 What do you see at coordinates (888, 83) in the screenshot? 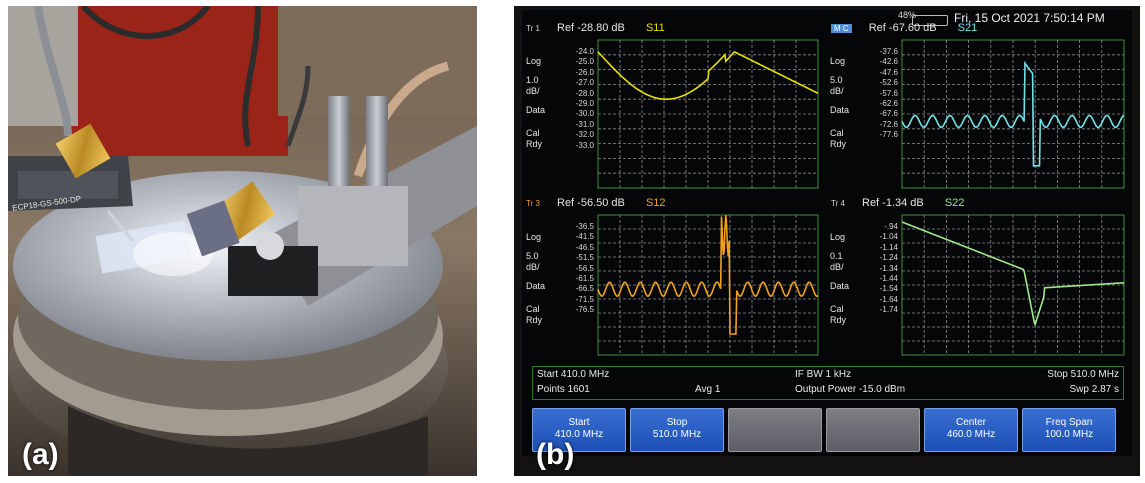
I see `tick-label: -52.6` at bounding box center [888, 83].